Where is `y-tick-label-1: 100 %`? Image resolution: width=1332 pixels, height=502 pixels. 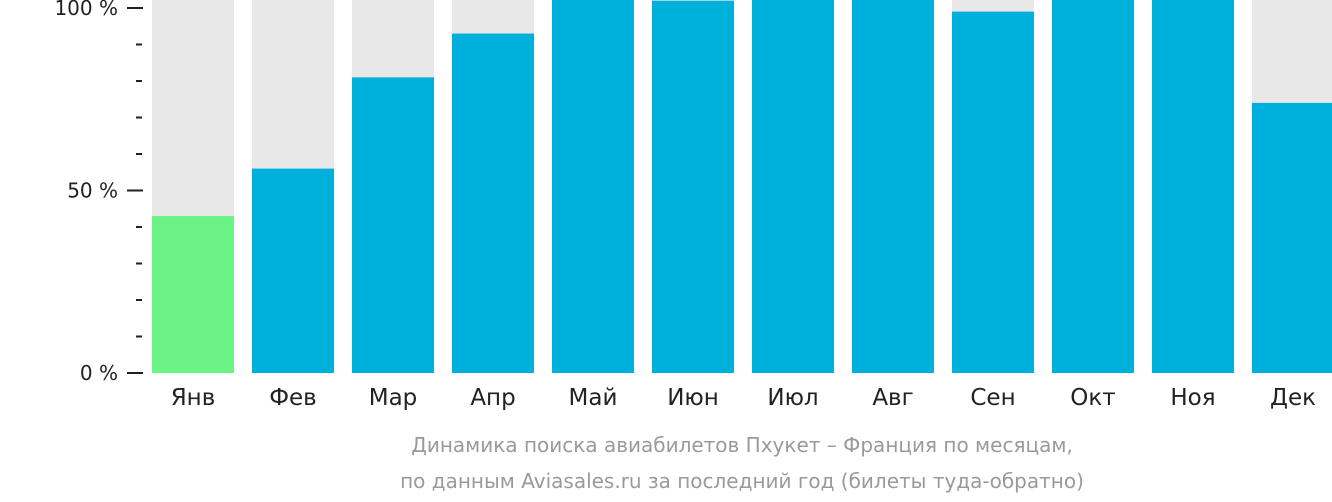 y-tick-label-1: 100 % is located at coordinates (86, 10).